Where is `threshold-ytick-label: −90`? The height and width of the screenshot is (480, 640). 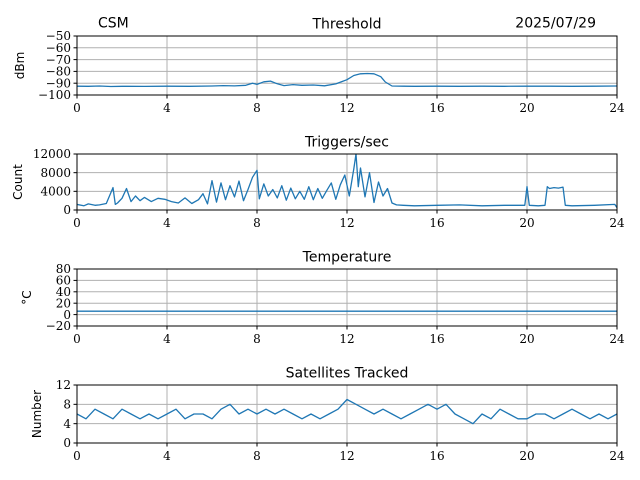 threshold-ytick-label: −90 is located at coordinates (58, 83).